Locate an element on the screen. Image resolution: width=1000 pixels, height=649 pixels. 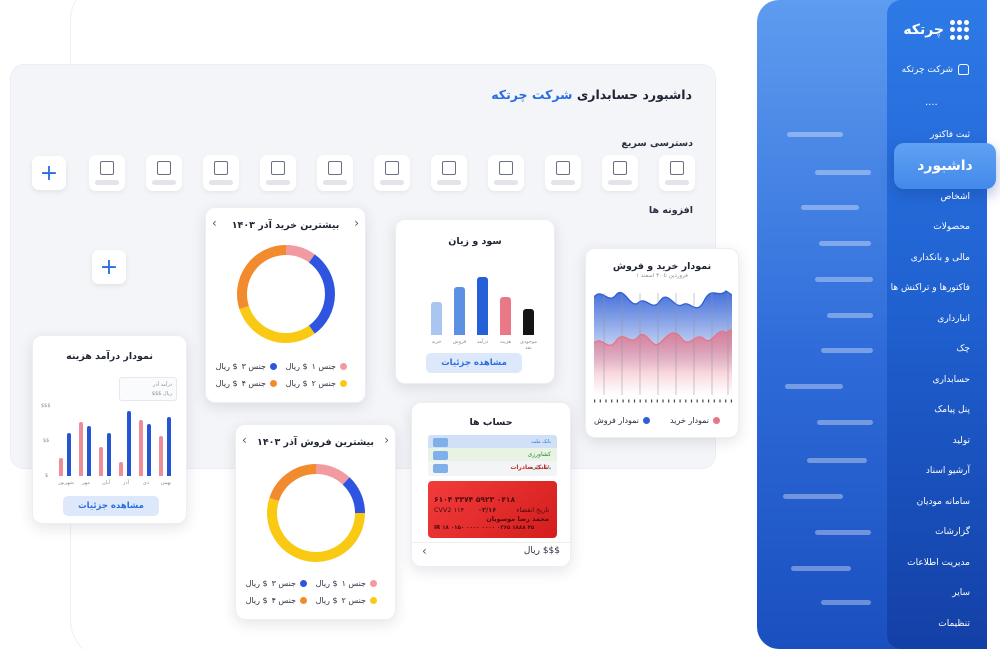
sidebar-item-other: سایر is located at coordinates (961, 593).